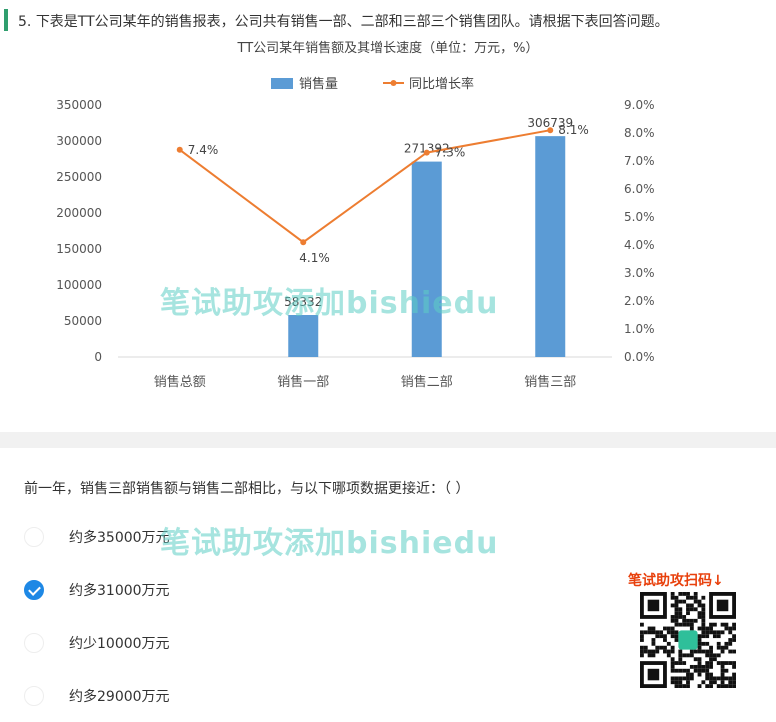 The height and width of the screenshot is (722, 776). Describe the element at coordinates (365, 186) in the screenshot. I see `growth-rate-line` at that location.